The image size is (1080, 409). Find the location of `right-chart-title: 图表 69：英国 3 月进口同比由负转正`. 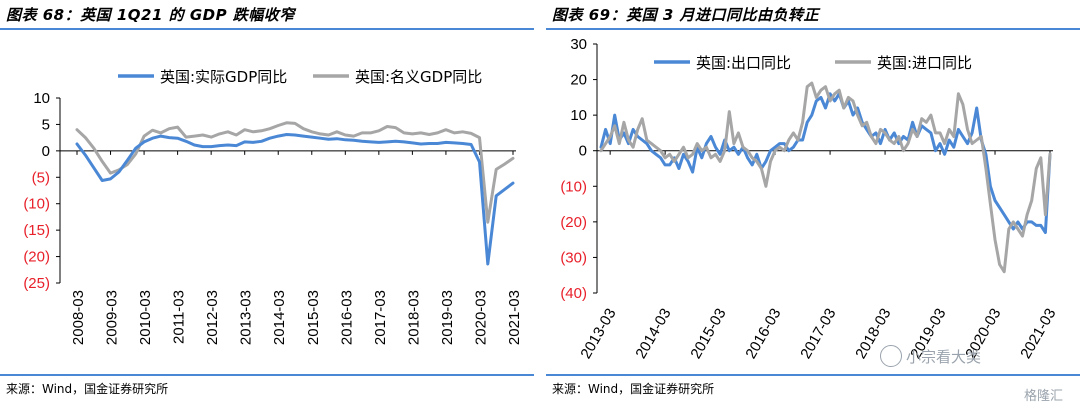

right-chart-title: 图表 69：英国 3 月进口同比由负转正 is located at coordinates (685, 15).